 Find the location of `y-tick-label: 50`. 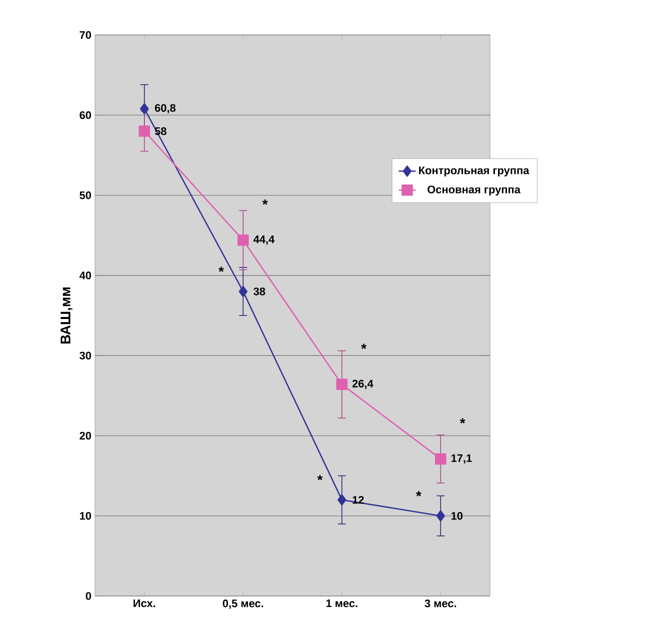

y-tick-label: 50 is located at coordinates (86, 195).